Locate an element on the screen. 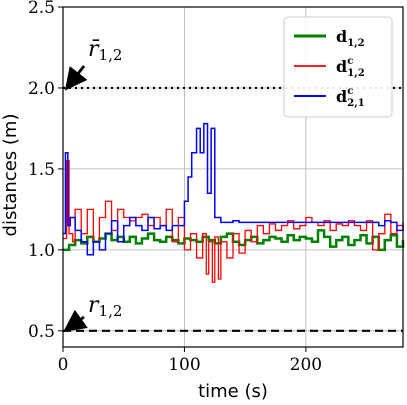 This screenshot has width=407, height=405. y-tick-label: 2.5 is located at coordinates (41, 9).